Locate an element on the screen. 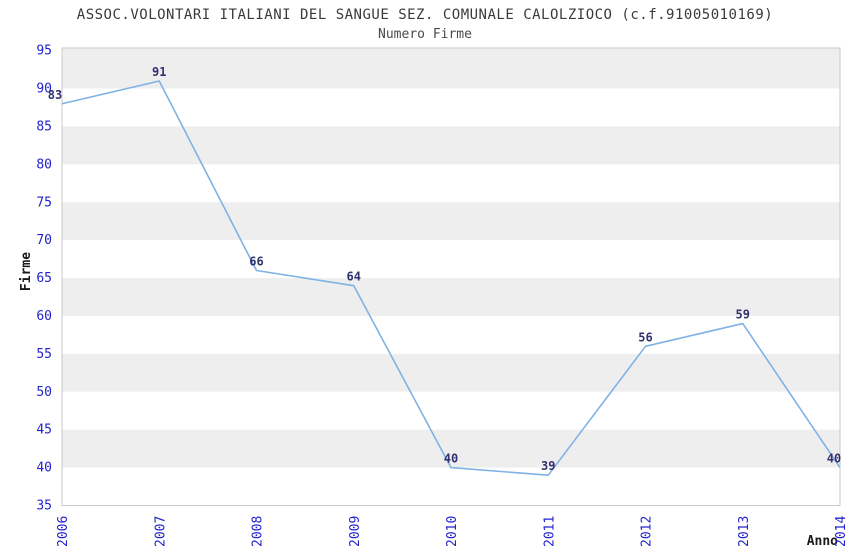 Image resolution: width=850 pixels, height=550 pixels. y-tick-label: 65 is located at coordinates (44, 278).